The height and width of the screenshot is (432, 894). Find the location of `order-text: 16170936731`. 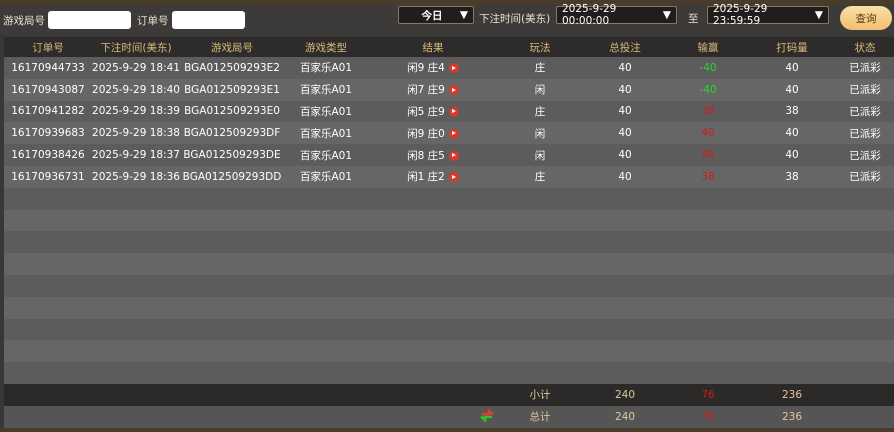

order-text: 16170936731 is located at coordinates (48, 176).